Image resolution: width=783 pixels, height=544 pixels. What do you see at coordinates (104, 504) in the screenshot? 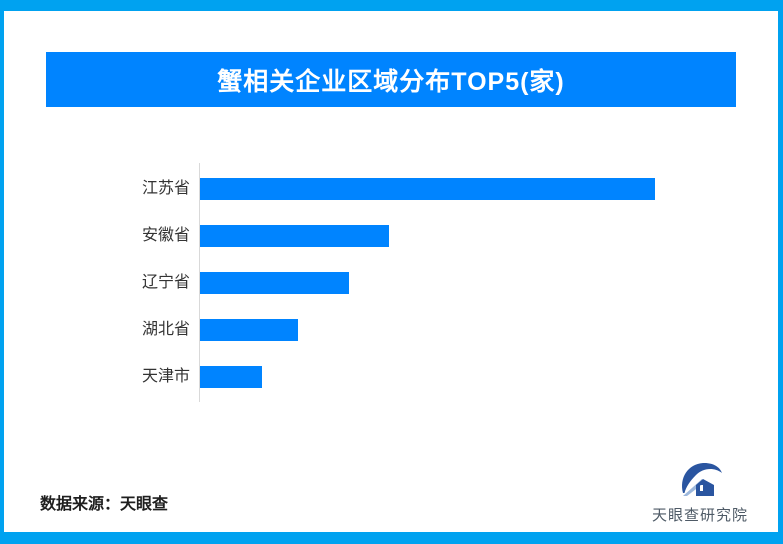
I see `data-source-note: 数据来源：天眼查` at bounding box center [104, 504].